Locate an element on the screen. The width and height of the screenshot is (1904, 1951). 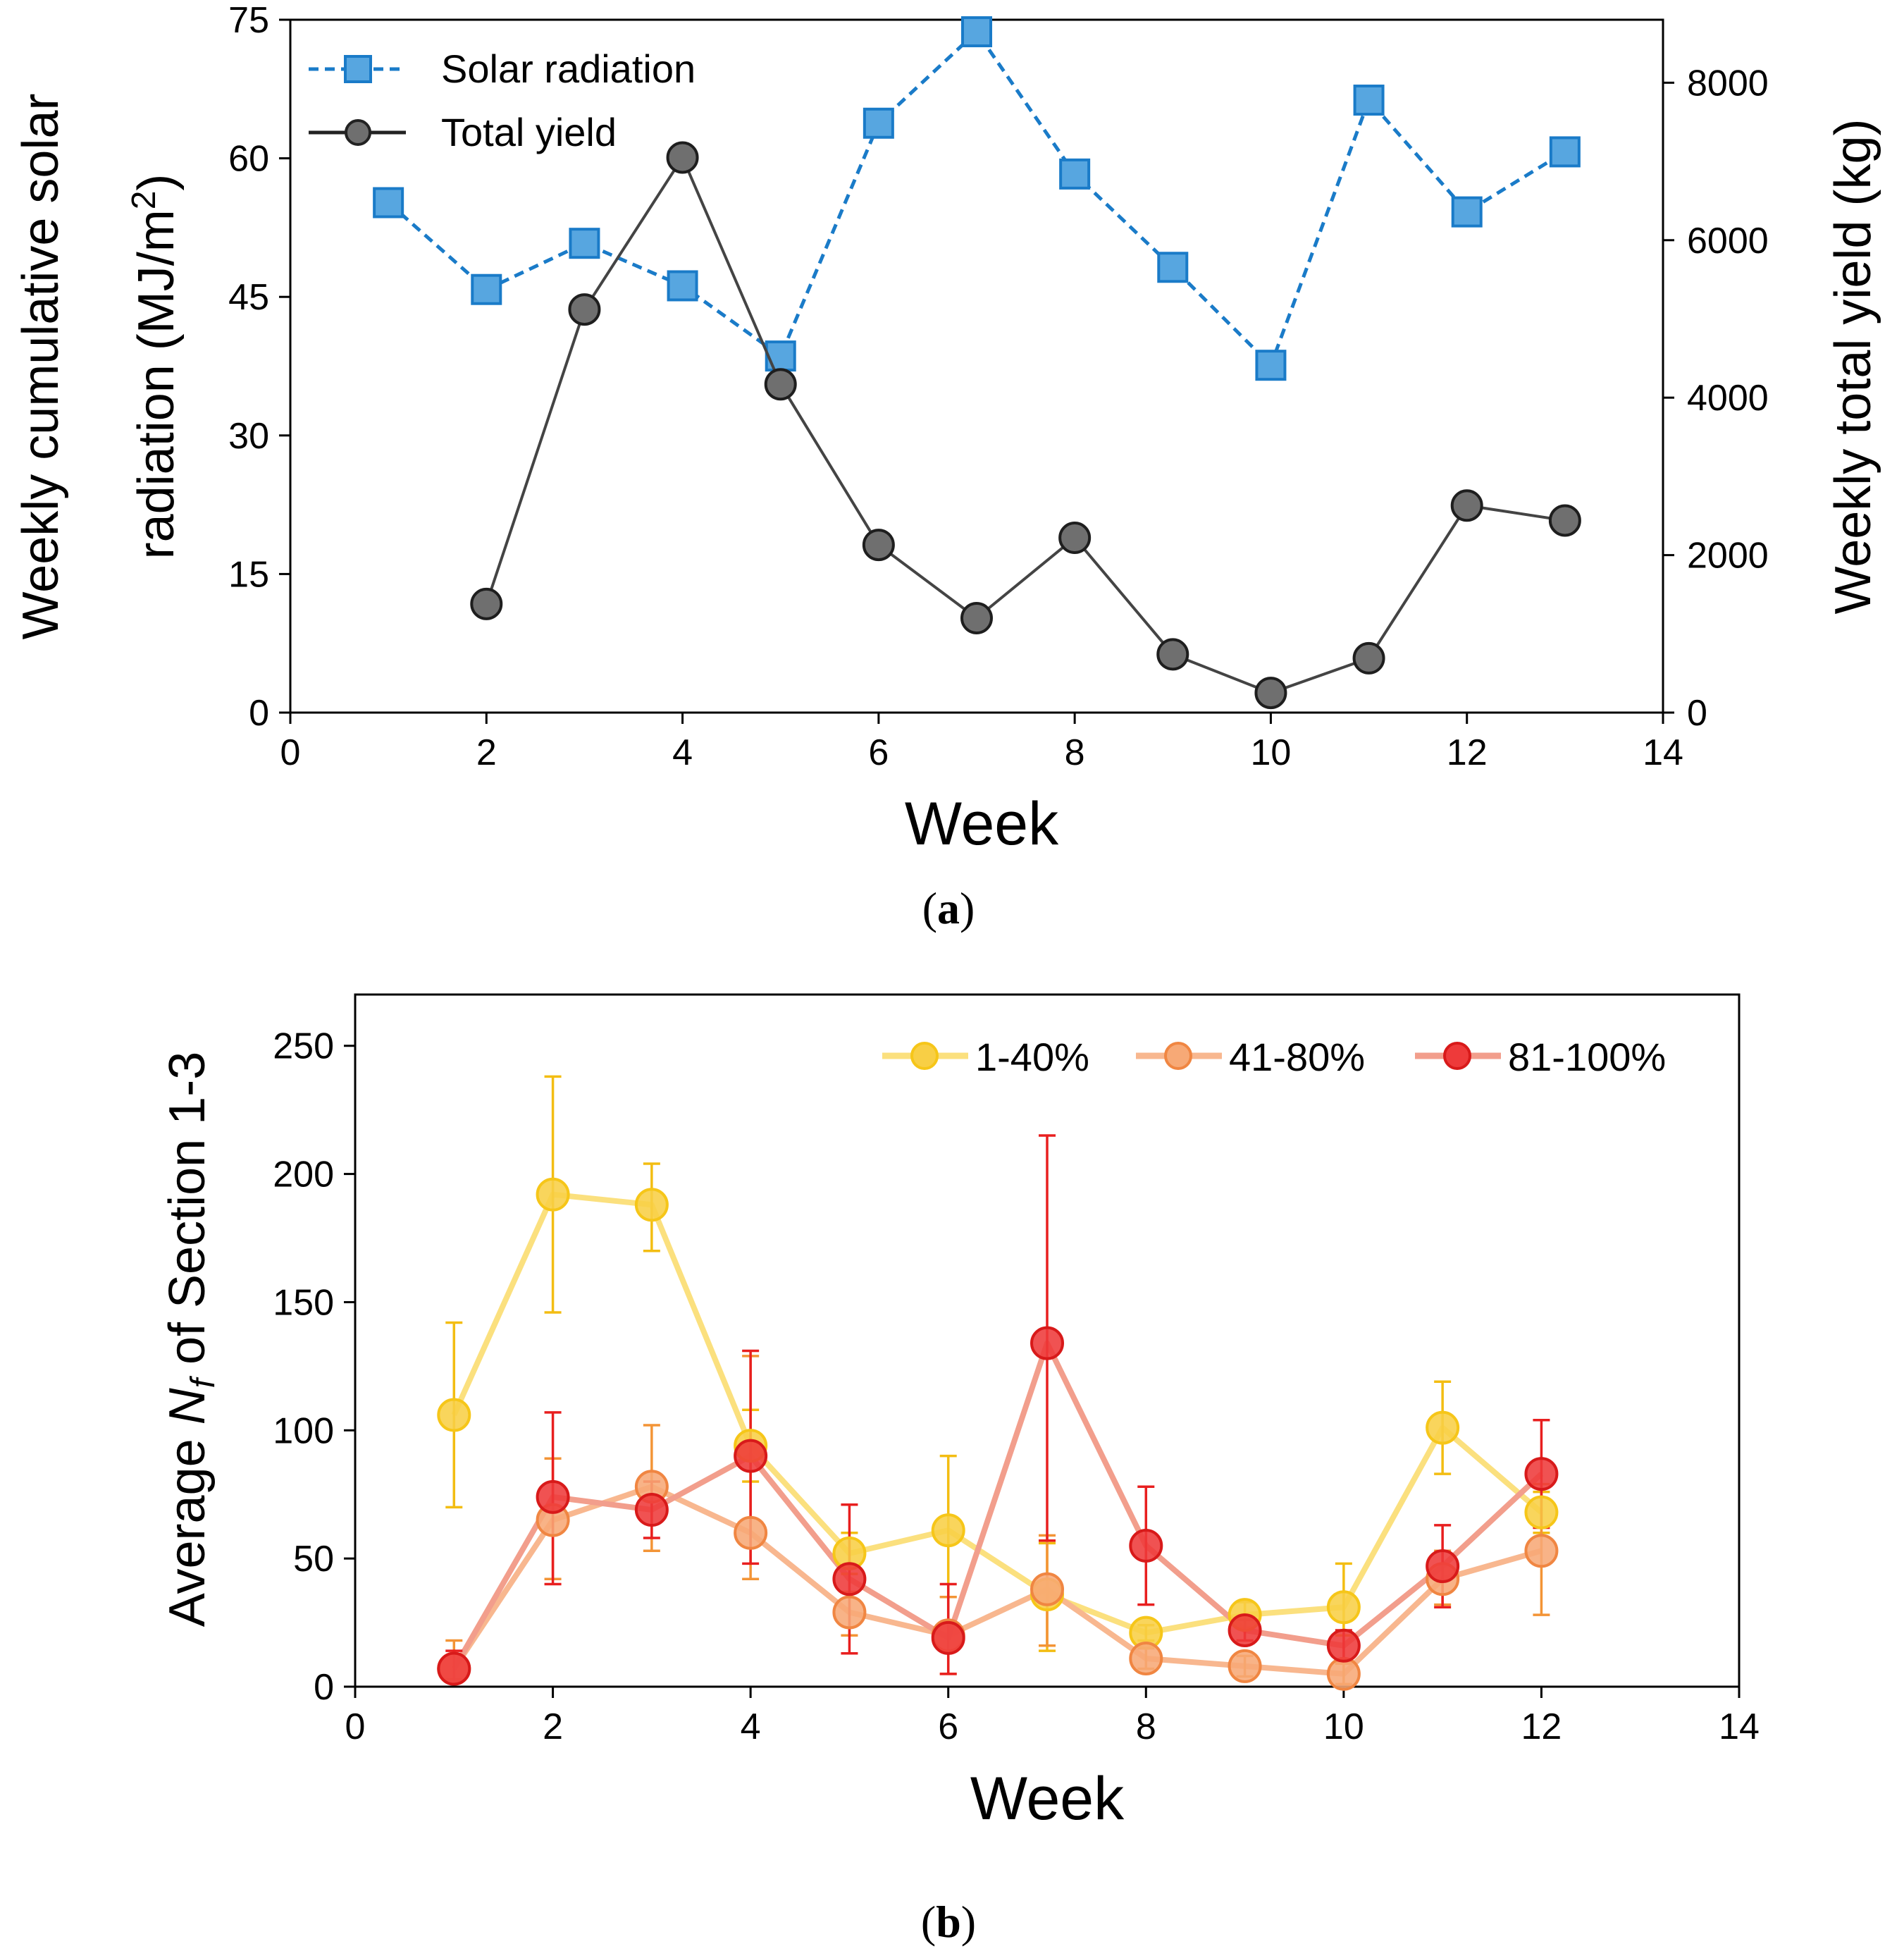
panel-b-x-tick-label: 2 is located at coordinates (553, 1726).